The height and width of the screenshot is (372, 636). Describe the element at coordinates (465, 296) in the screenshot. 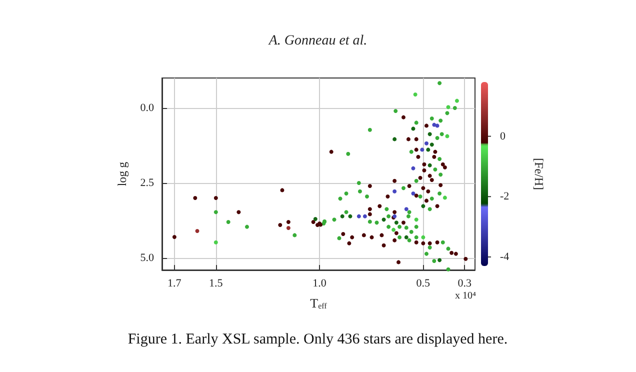

I see `text: x 10⁴` at that location.